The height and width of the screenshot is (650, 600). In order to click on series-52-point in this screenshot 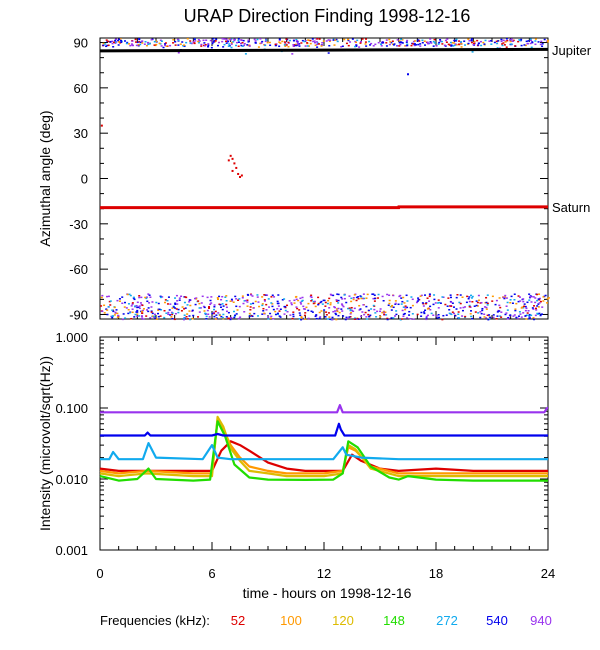, I will do `click(230, 155)`.